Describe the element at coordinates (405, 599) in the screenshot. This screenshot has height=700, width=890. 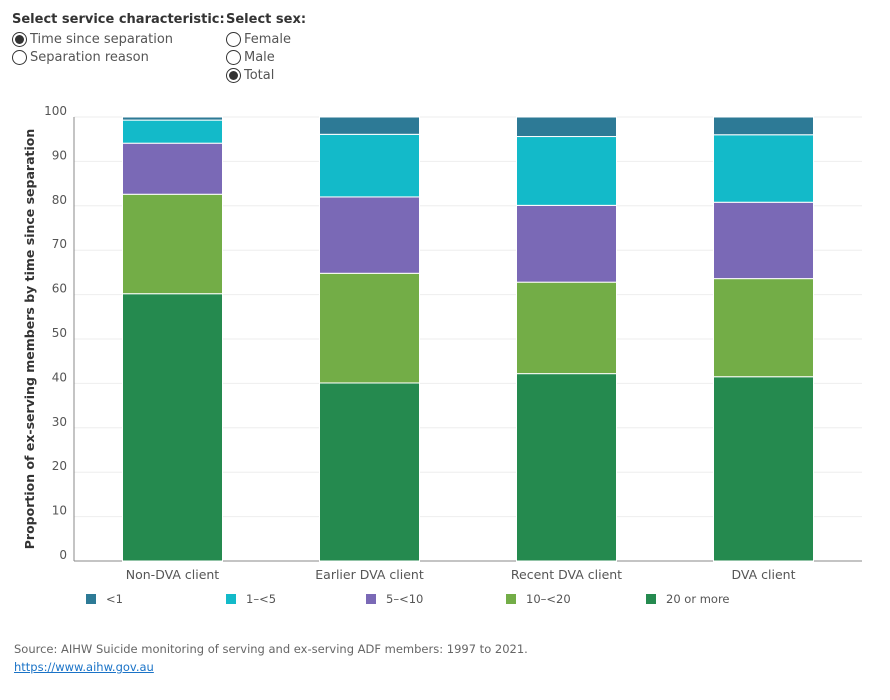
I see `legend-label: 5–<10` at that location.